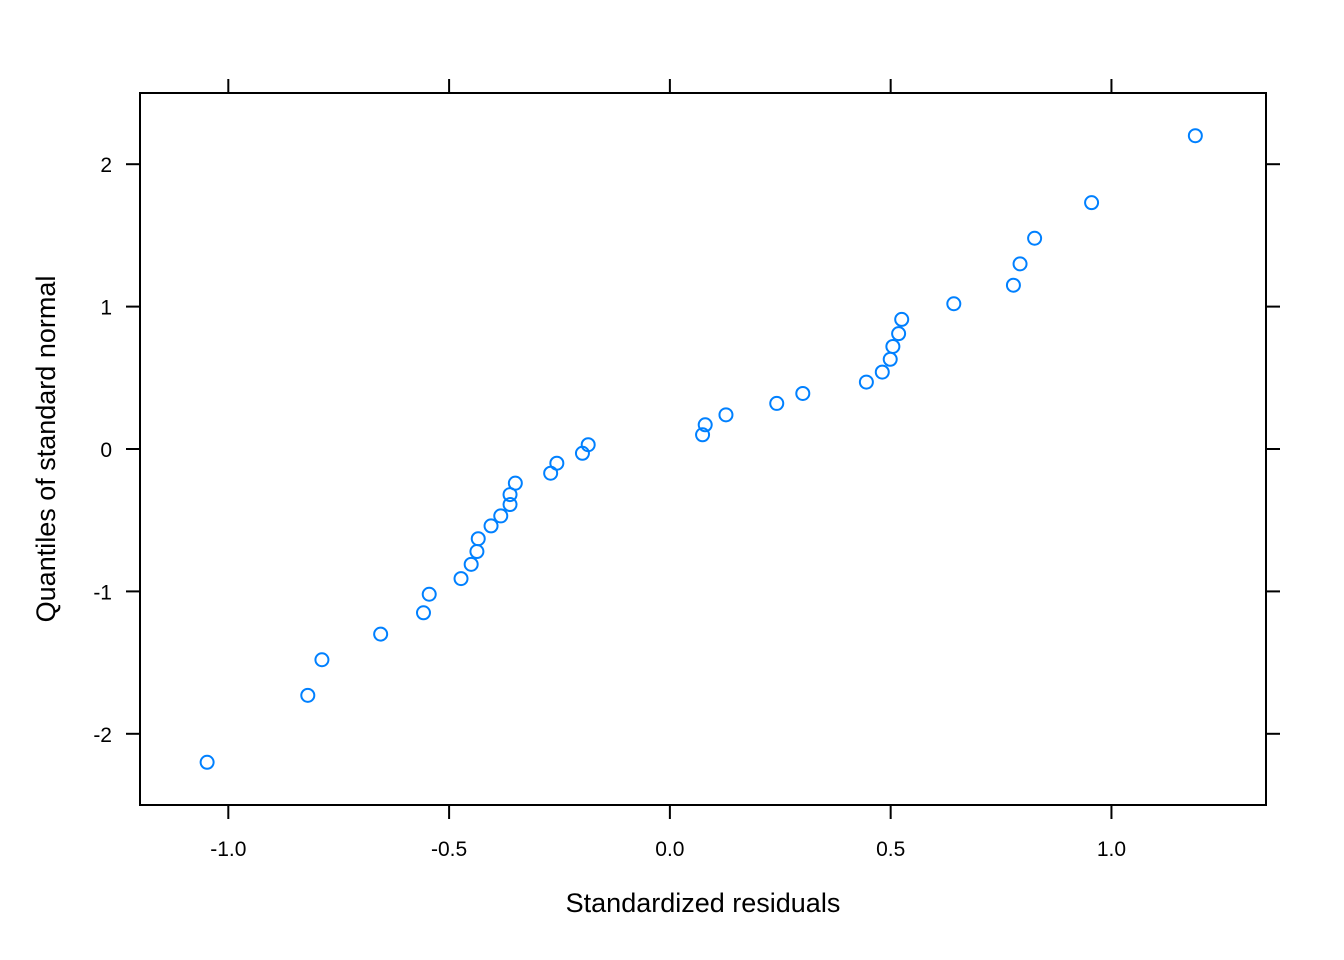  What do you see at coordinates (703, 903) in the screenshot?
I see `x-axis-title: Standardized residuals` at bounding box center [703, 903].